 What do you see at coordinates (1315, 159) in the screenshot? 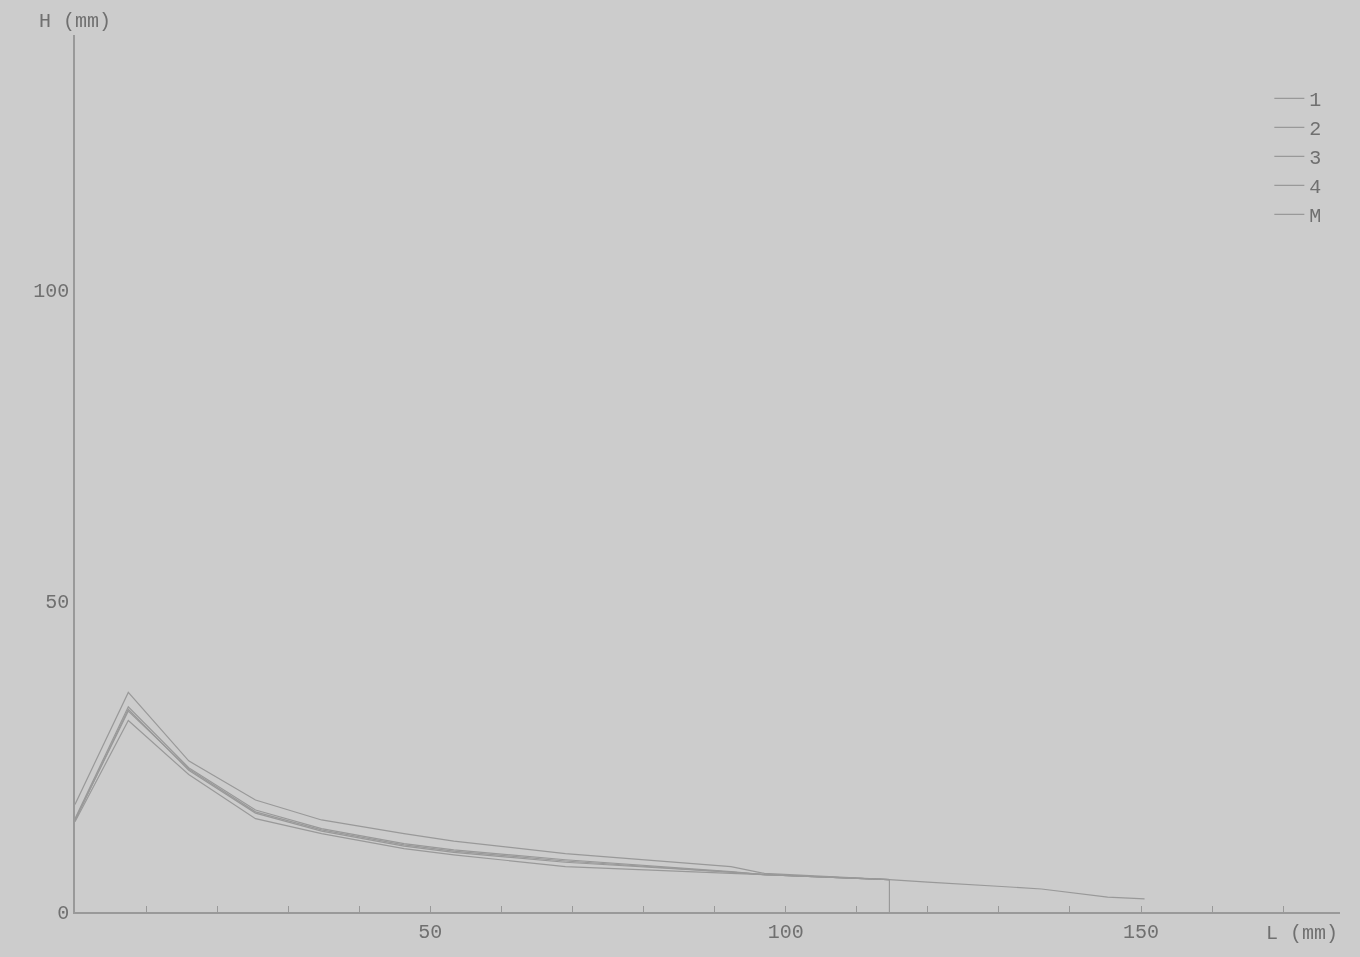
I see `legend-label: 3` at bounding box center [1315, 159].